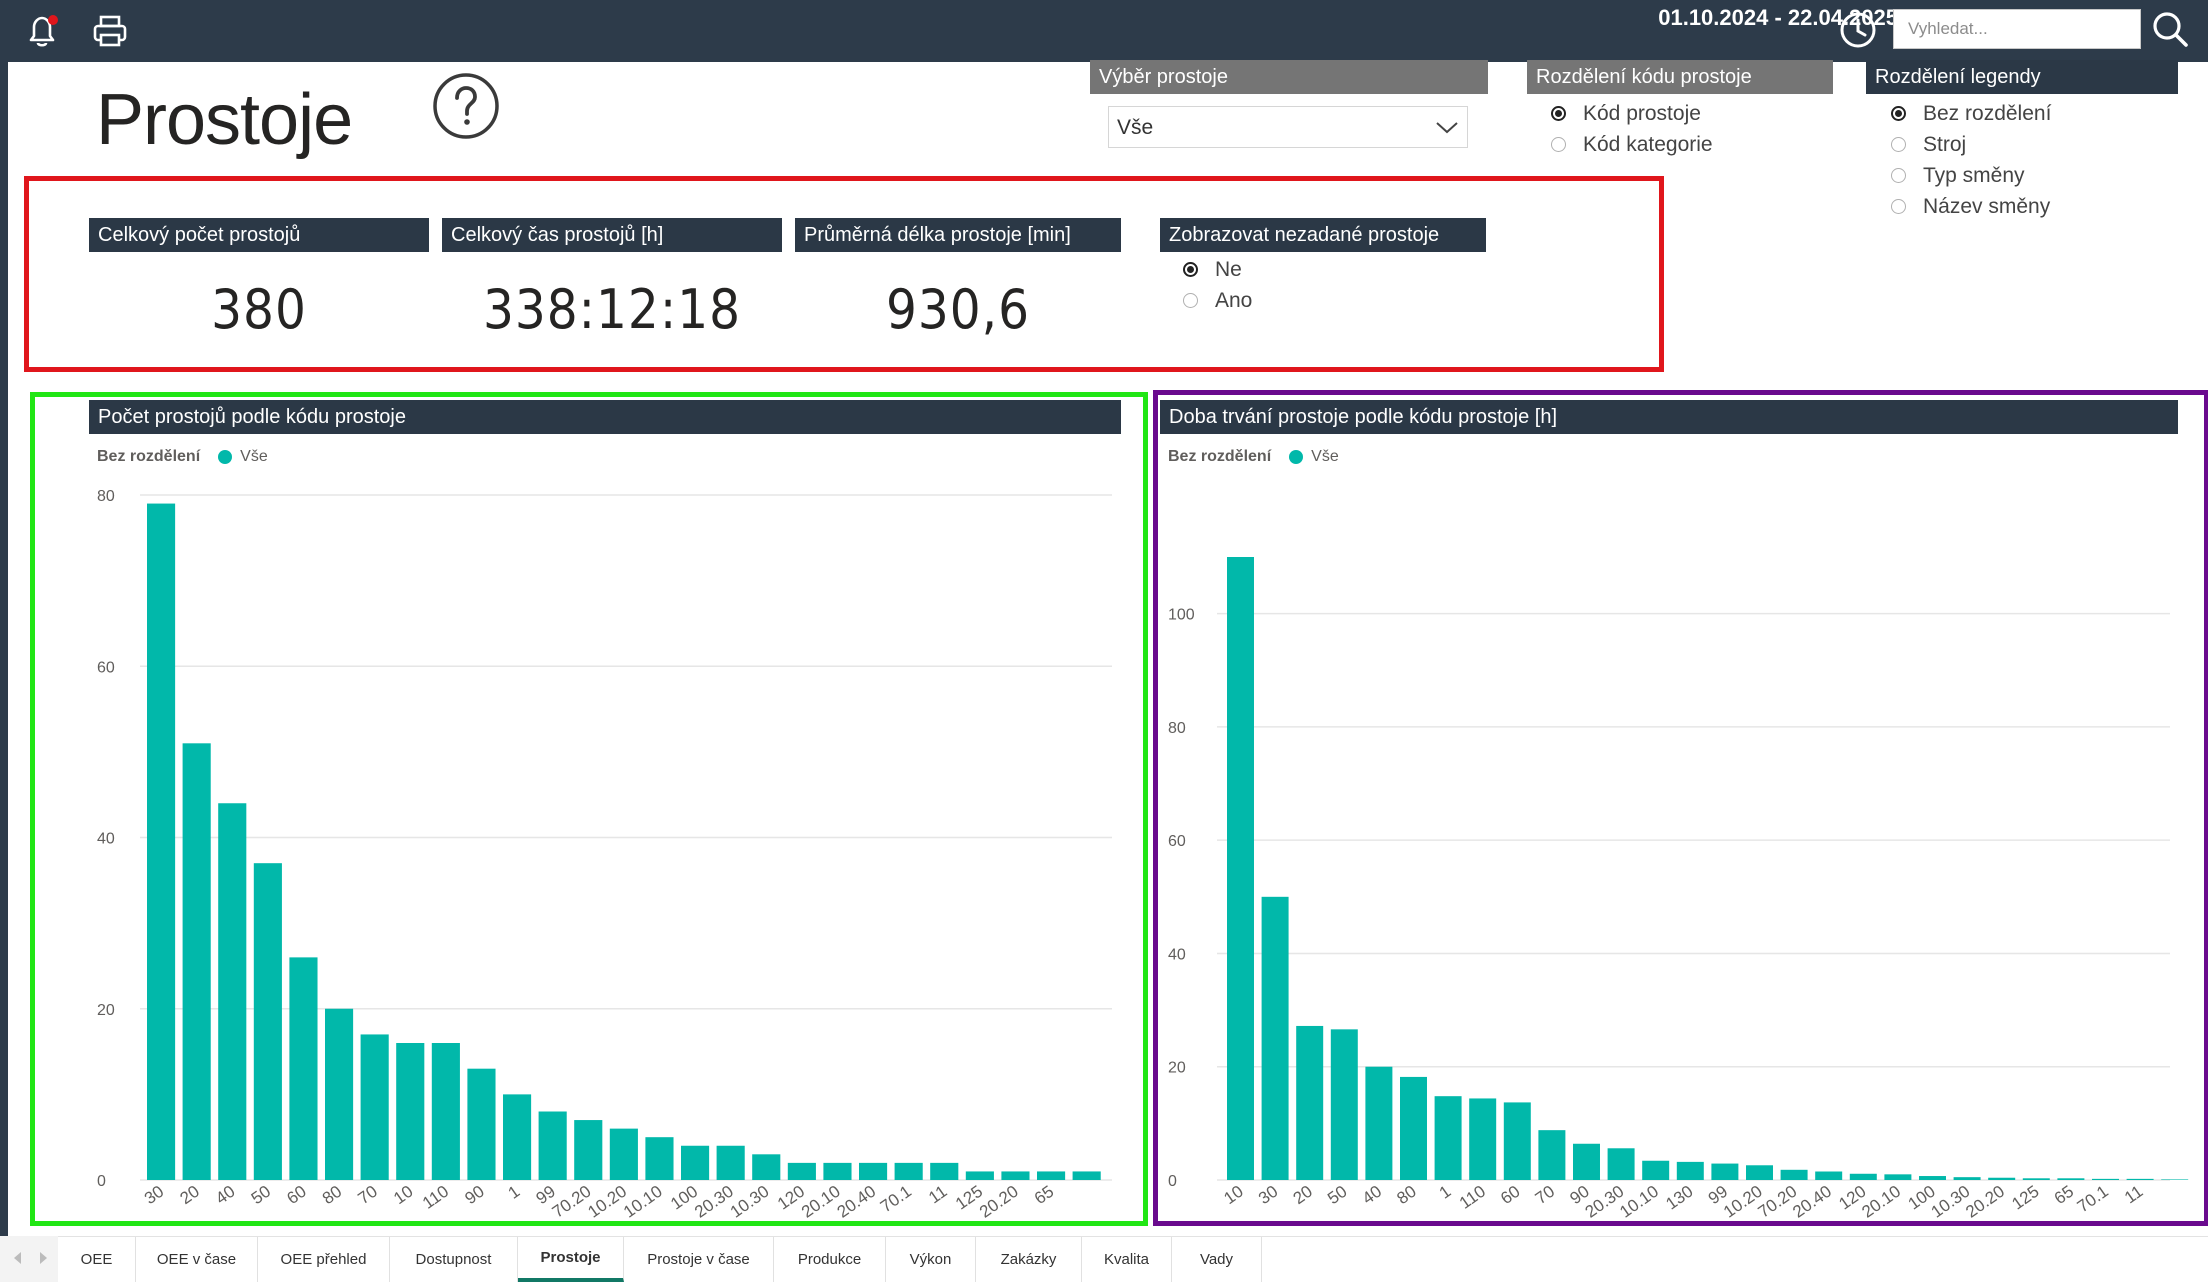  Describe the element at coordinates (612, 309) in the screenshot. I see `kpi-value-time: 338:12:18` at that location.